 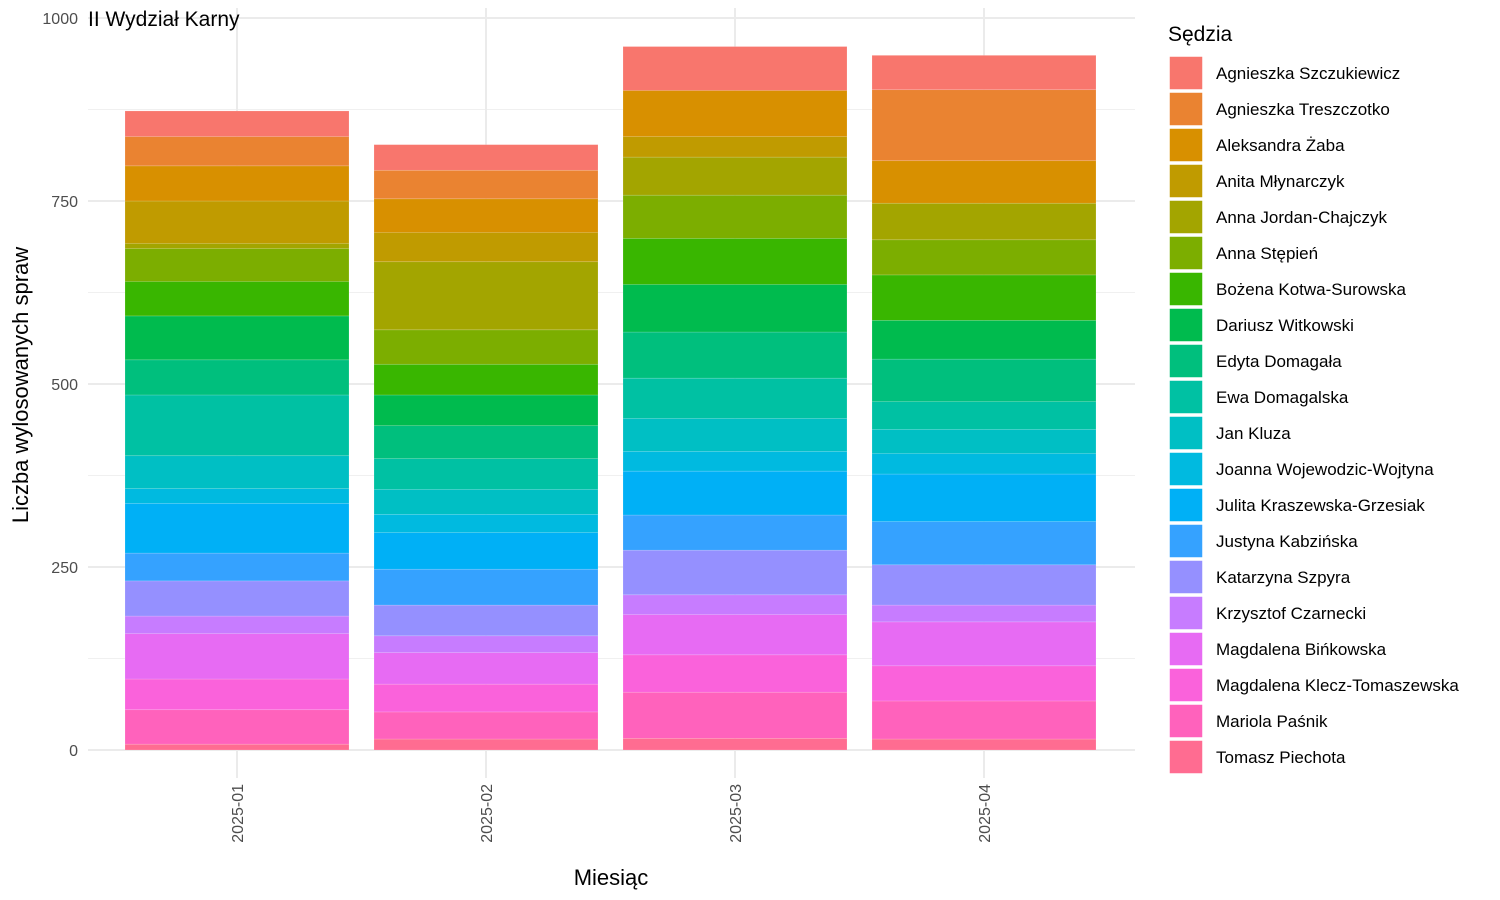 I want to click on legend-label: Jan Kluza, so click(x=1253, y=433).